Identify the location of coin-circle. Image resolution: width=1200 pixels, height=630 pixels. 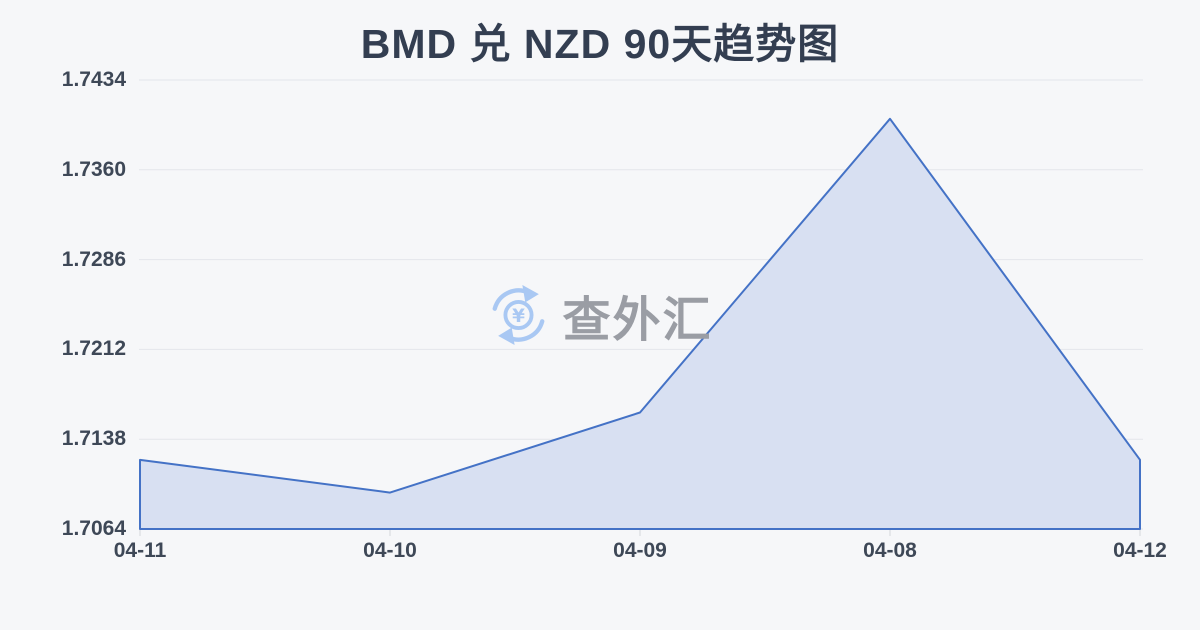
(518, 315).